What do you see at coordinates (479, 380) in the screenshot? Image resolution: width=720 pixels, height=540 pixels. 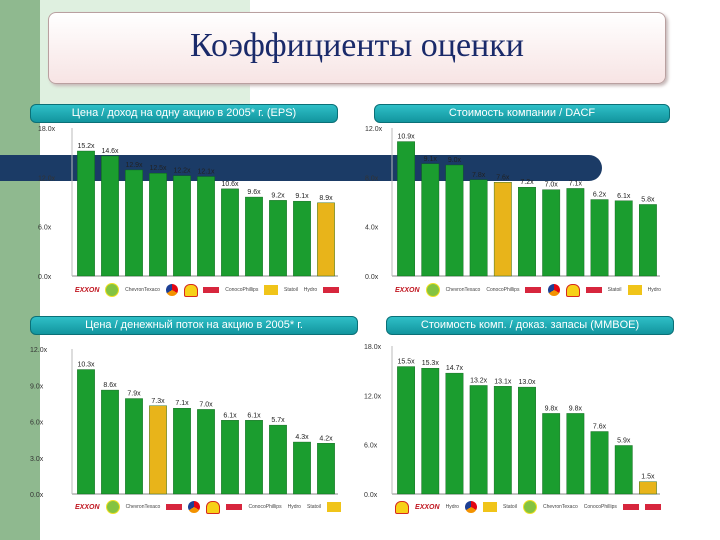 I see `bar-value-label: 13.2x` at bounding box center [479, 380].